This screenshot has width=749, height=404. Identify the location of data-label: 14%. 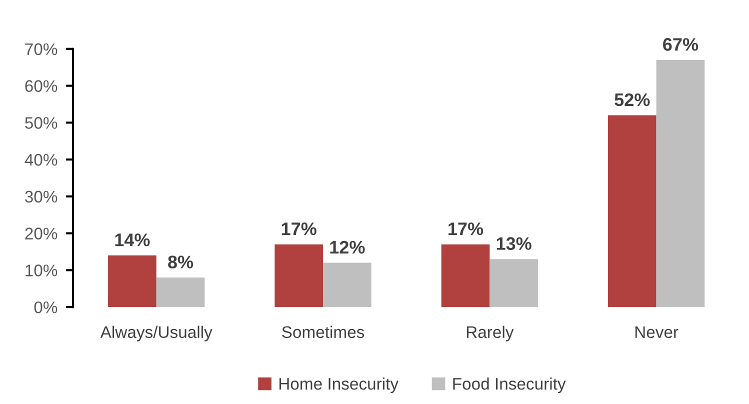
(132, 240).